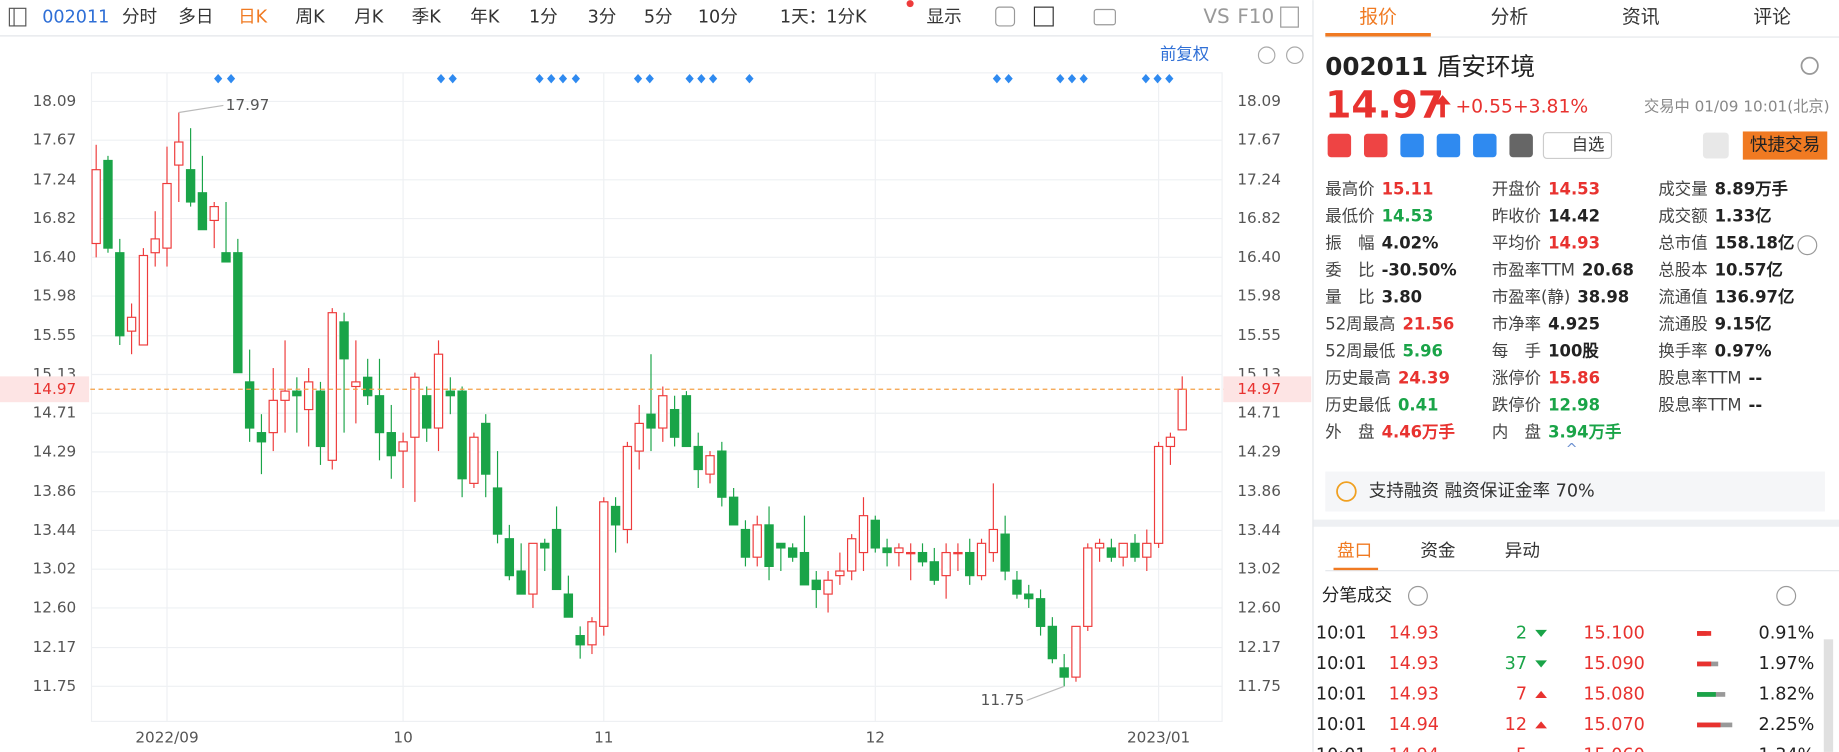  Describe the element at coordinates (55, 569) in the screenshot. I see `y-tick-label: 13.02` at that location.